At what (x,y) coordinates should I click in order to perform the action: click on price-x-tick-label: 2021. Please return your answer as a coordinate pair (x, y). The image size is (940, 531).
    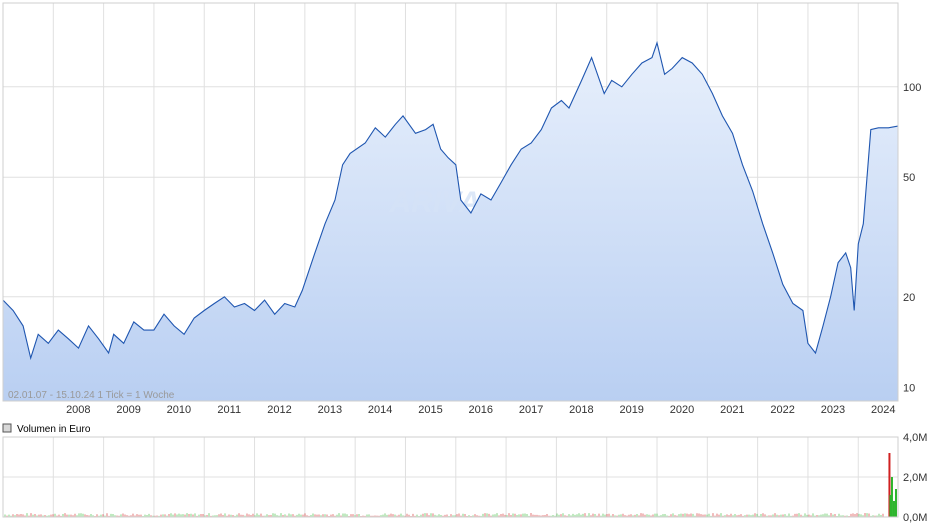
    Looking at the image, I should click on (732, 410).